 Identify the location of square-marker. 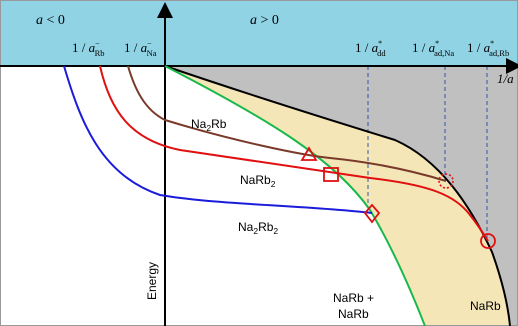
(331, 174).